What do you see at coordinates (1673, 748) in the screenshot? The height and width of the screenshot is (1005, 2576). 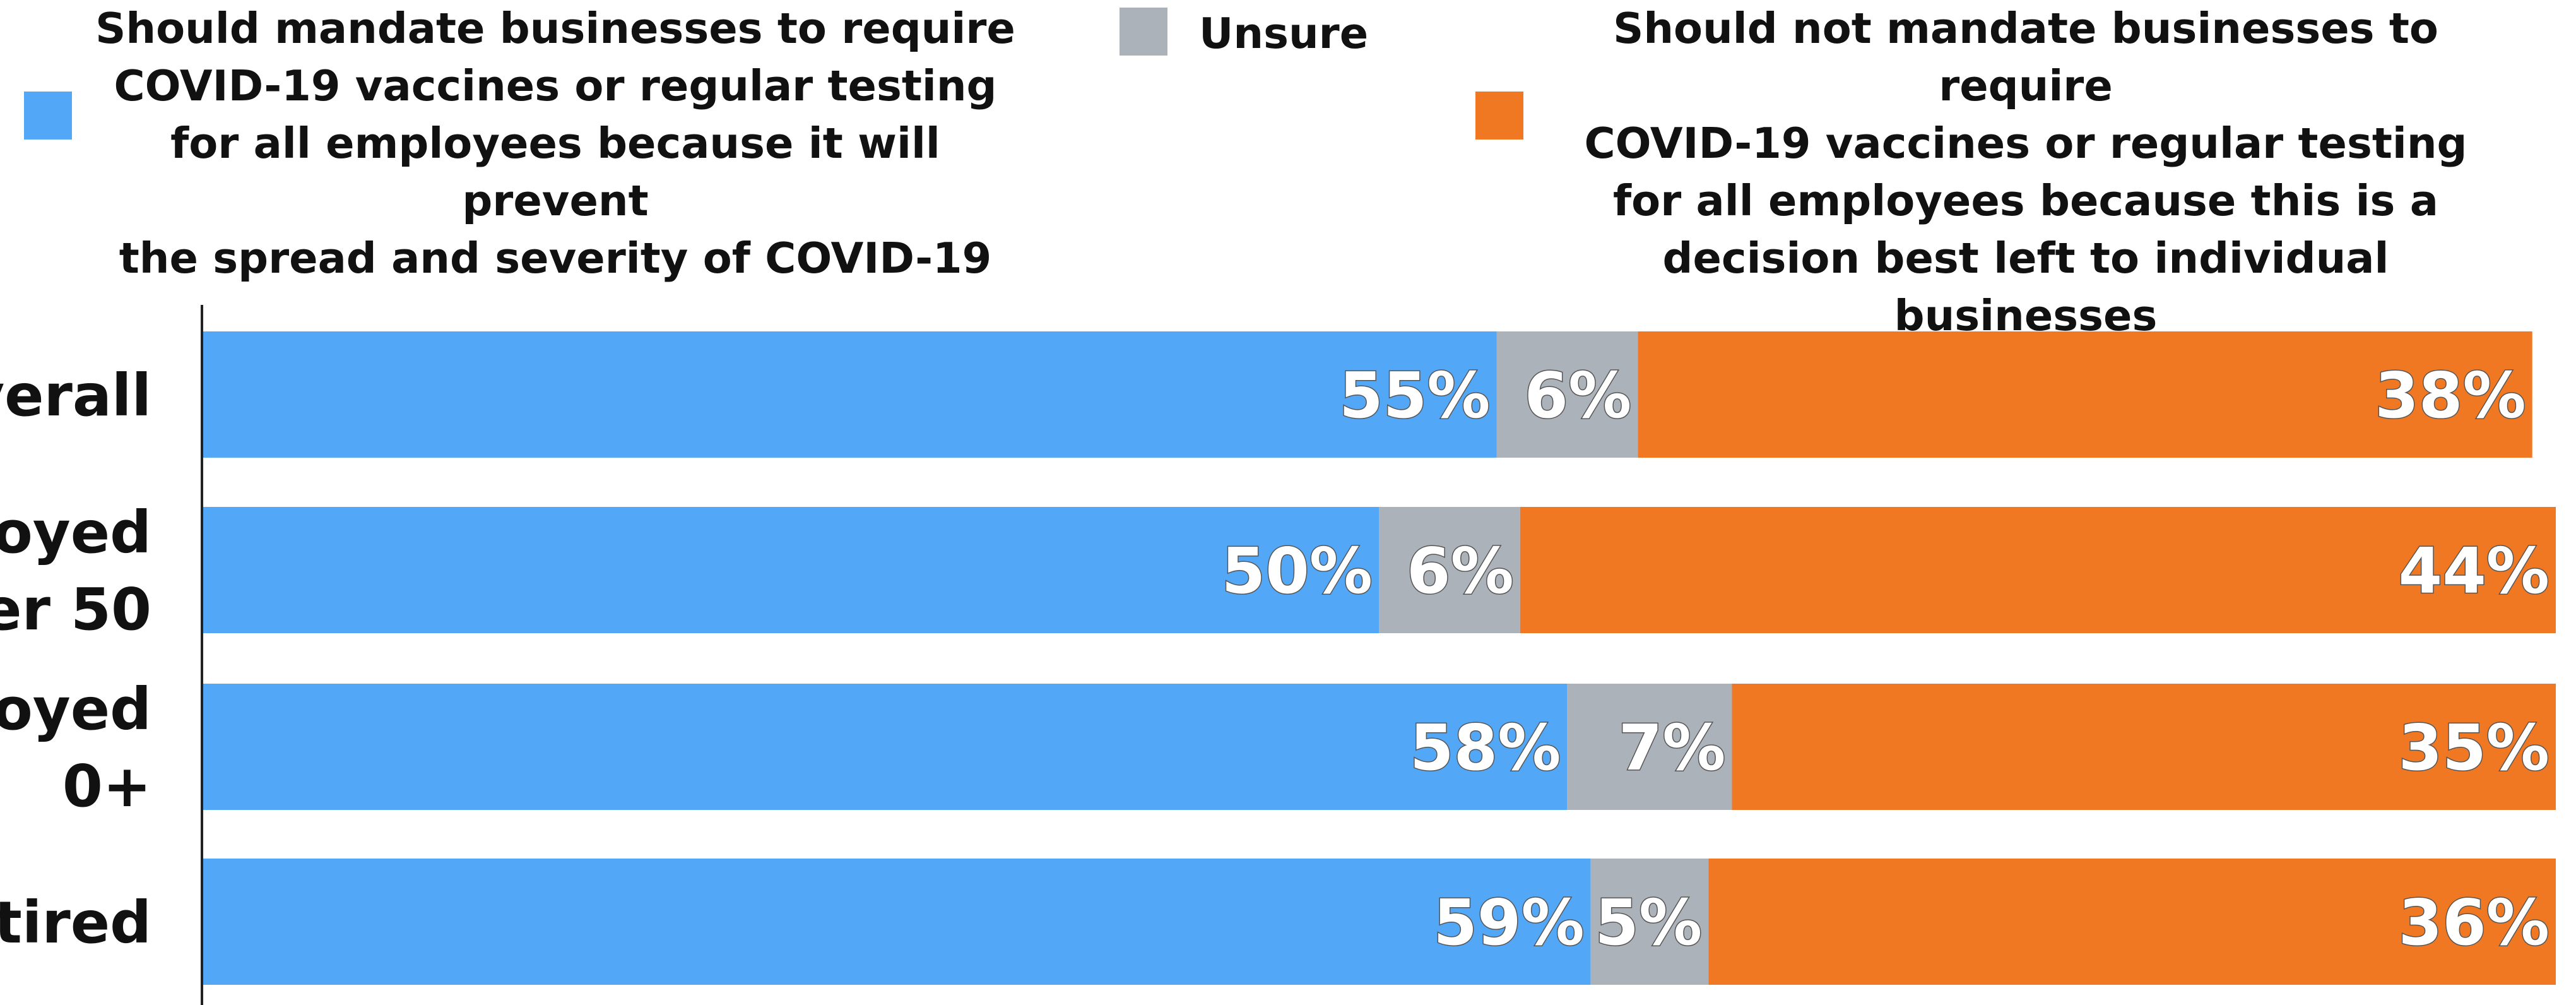 I see `data-label: 7%` at bounding box center [1673, 748].